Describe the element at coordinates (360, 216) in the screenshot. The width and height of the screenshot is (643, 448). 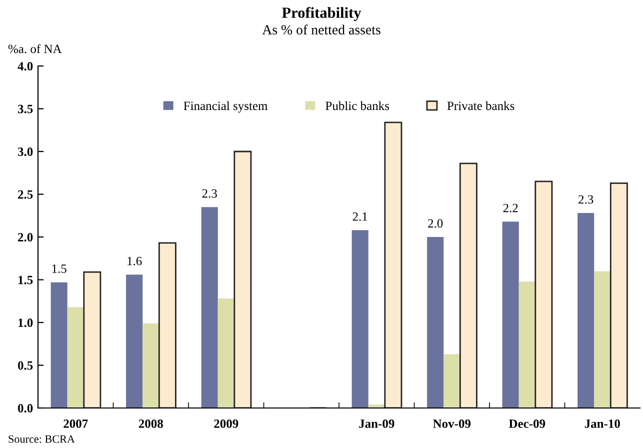
I see `data-label: 2.1` at that location.